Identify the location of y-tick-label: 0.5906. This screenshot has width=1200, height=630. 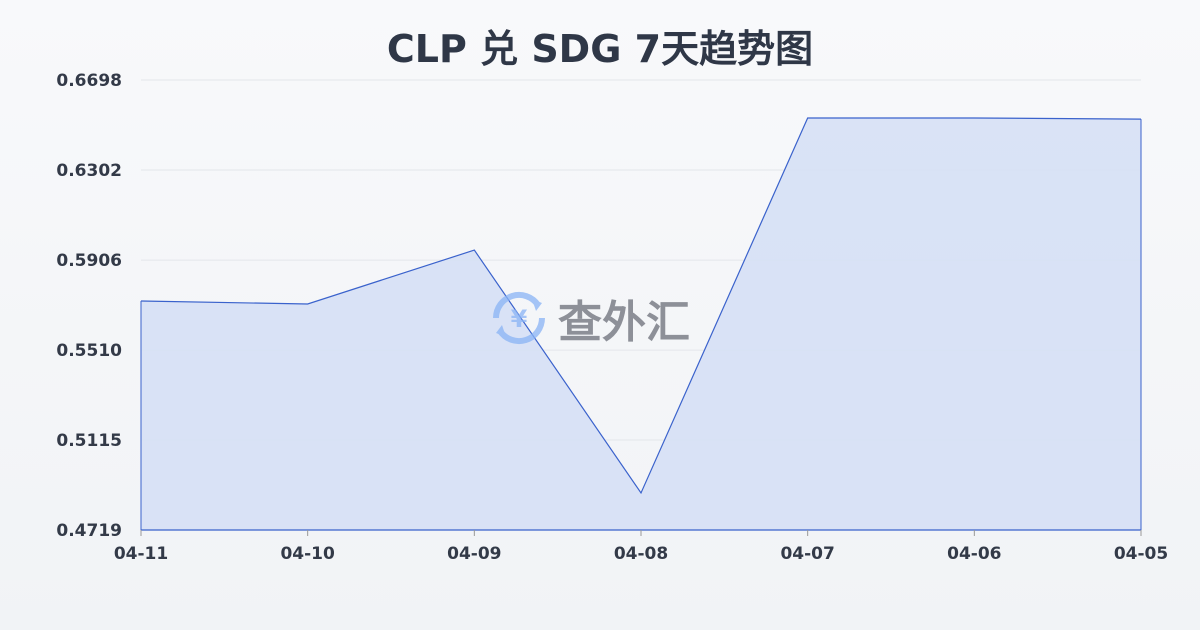
(89, 261).